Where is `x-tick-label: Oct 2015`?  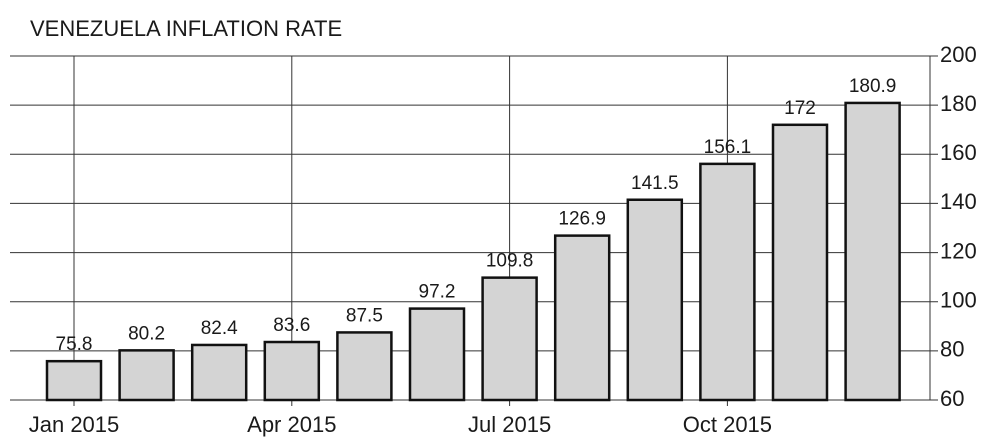 x-tick-label: Oct 2015 is located at coordinates (727, 424).